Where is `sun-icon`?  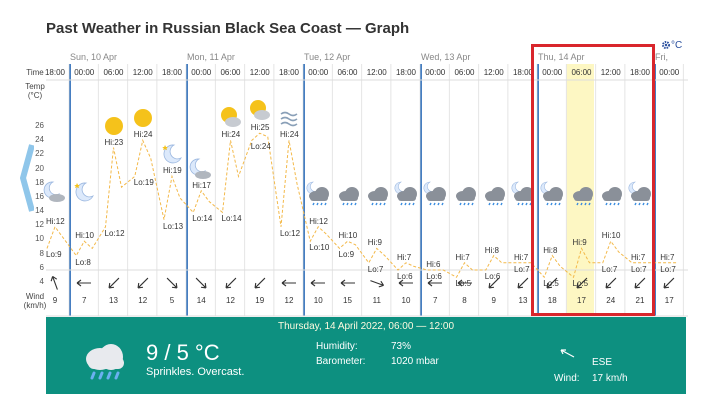 sun-icon is located at coordinates (142, 118).